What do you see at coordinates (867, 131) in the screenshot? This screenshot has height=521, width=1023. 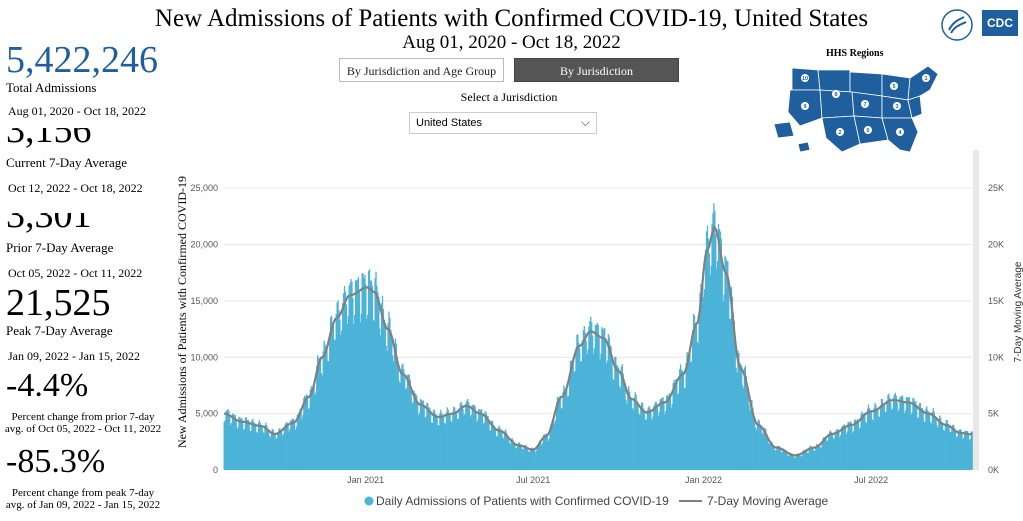 I see `map-region-label: 6` at bounding box center [867, 131].